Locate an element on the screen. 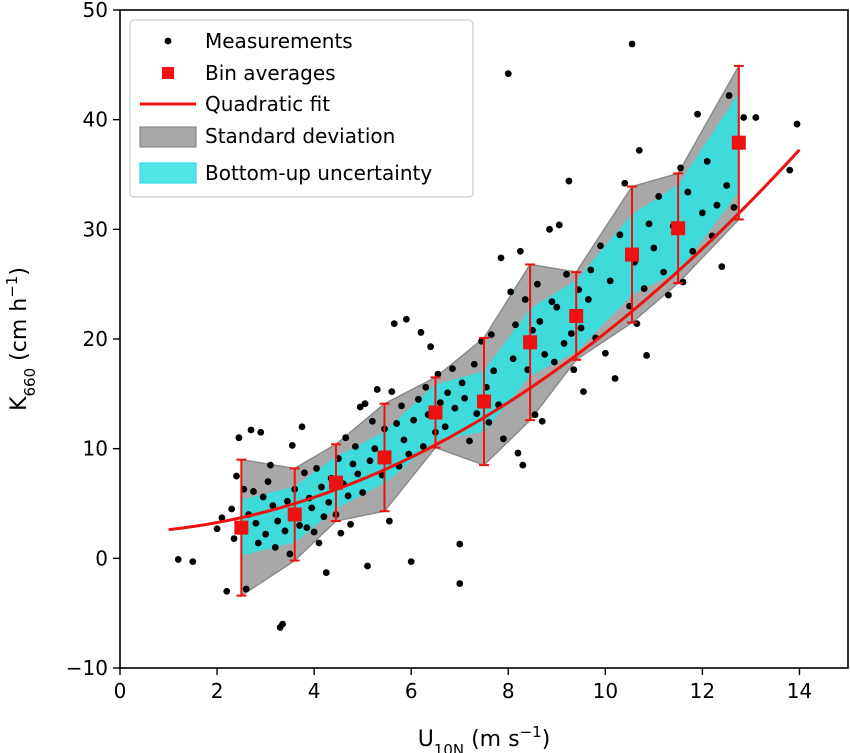  legend-label-bins: Bin averages is located at coordinates (270, 73).